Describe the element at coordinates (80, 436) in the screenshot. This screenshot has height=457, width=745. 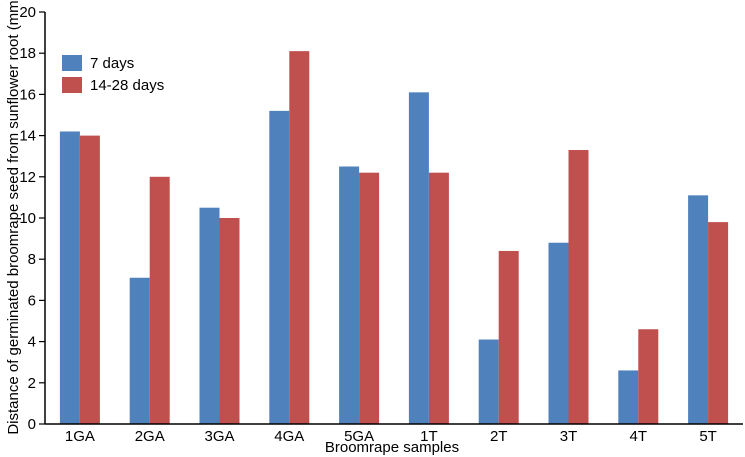
I see `x-tick-label: 1GA` at that location.